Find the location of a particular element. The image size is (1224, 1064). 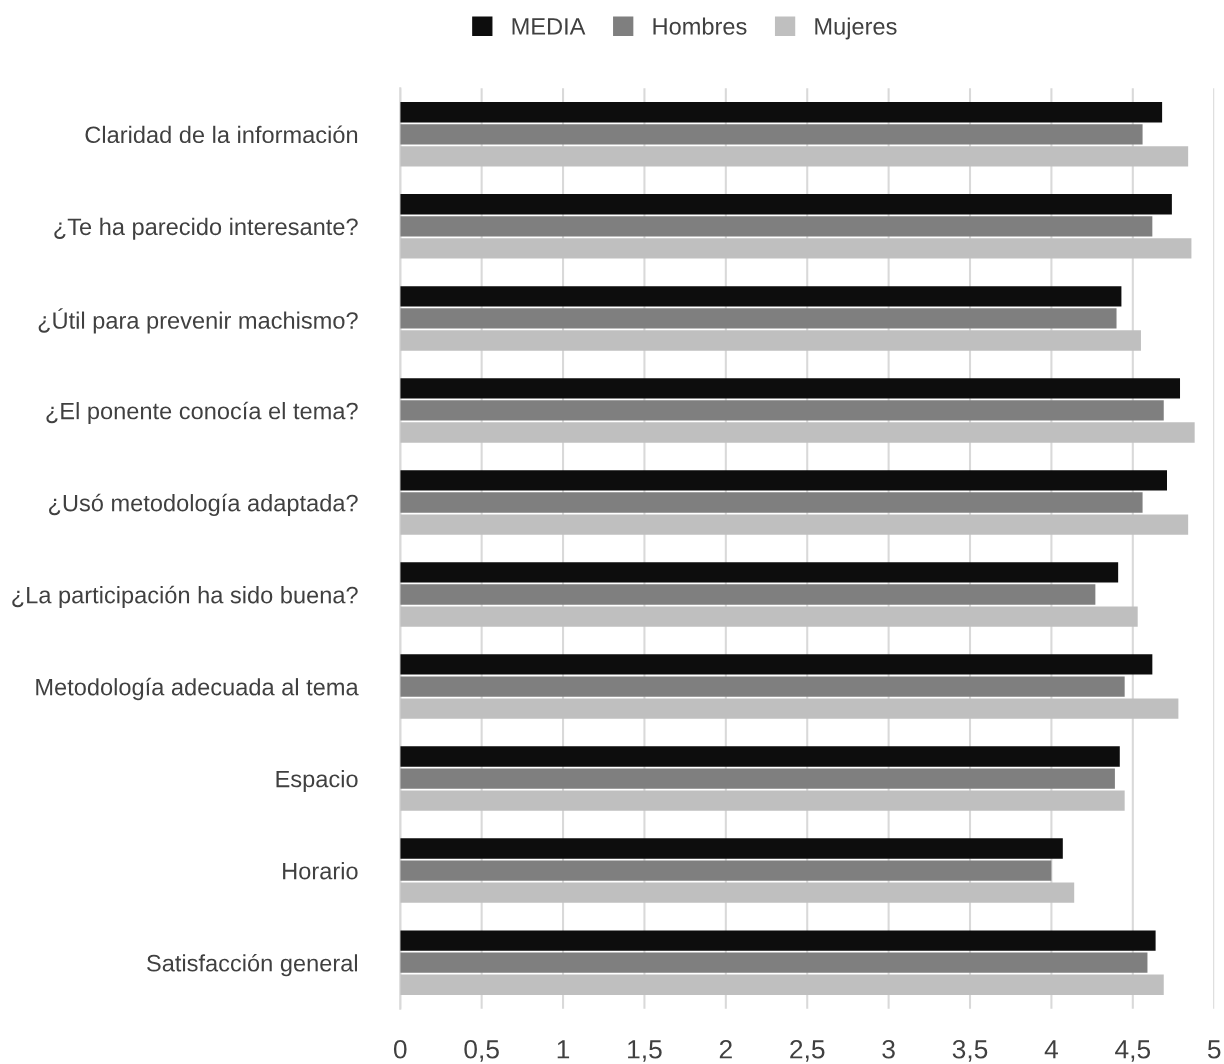

x-tick-label: 4 is located at coordinates (1051, 1049).